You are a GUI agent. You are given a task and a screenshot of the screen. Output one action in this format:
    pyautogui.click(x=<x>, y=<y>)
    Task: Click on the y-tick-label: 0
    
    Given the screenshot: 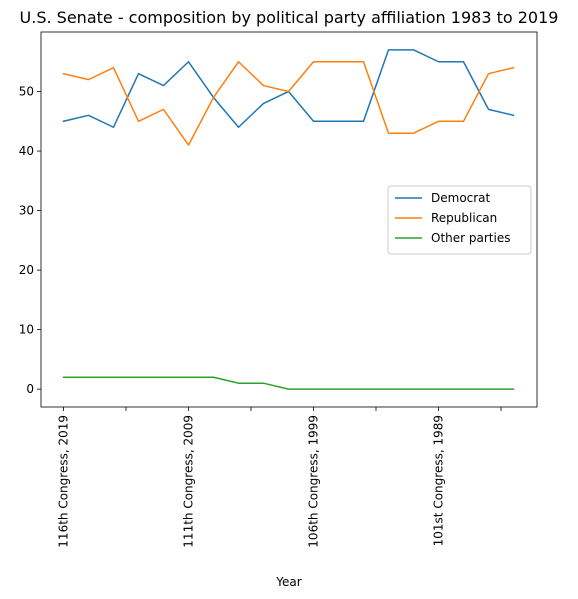 What is the action you would take?
    pyautogui.click(x=30, y=389)
    